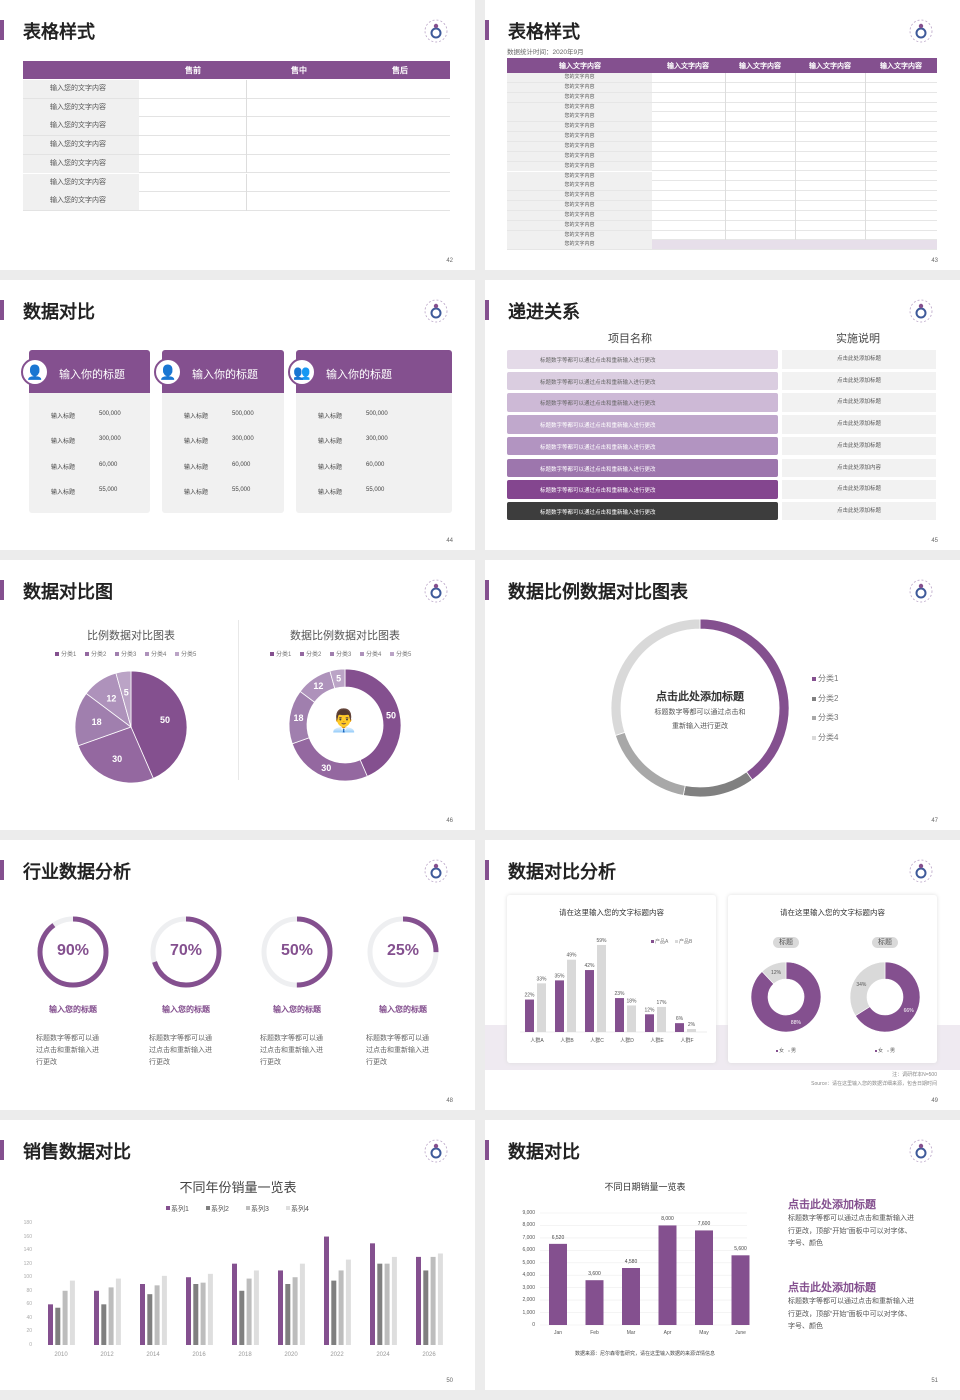  Describe the element at coordinates (397, 1038) in the screenshot. I see `item-desc: 标题数字等都可以通` at that location.